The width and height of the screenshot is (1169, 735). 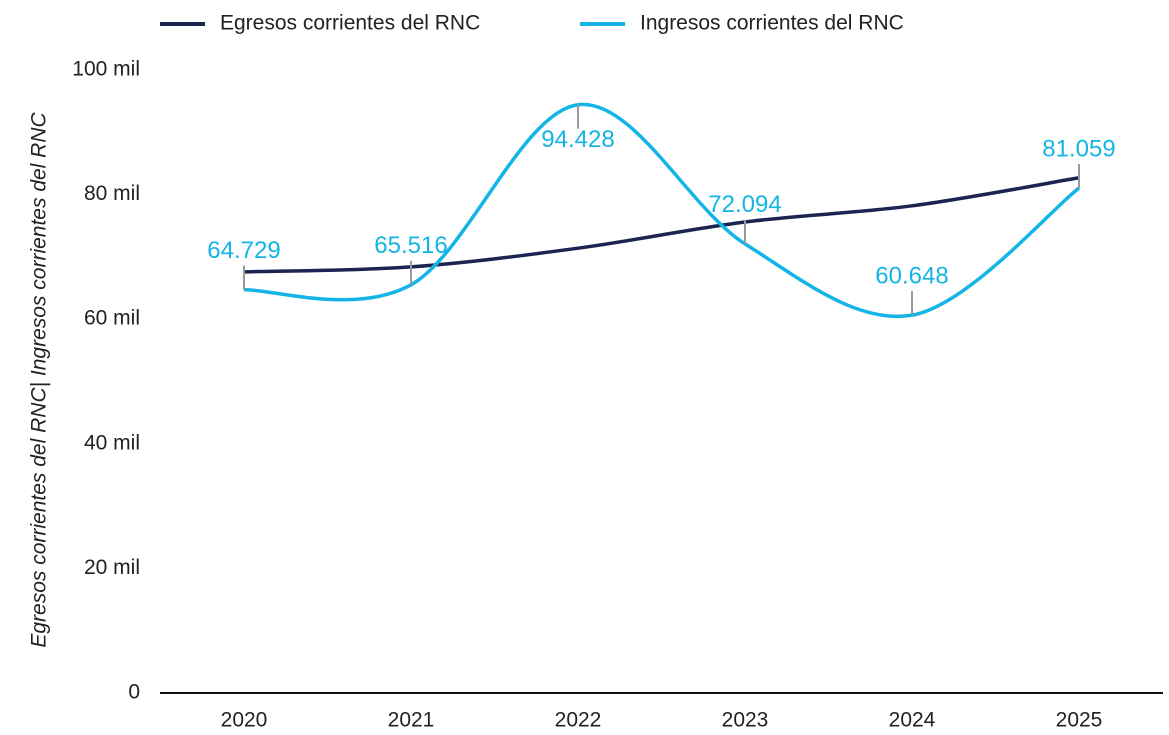 I want to click on y-tick-label: 80 mil, so click(x=112, y=193).